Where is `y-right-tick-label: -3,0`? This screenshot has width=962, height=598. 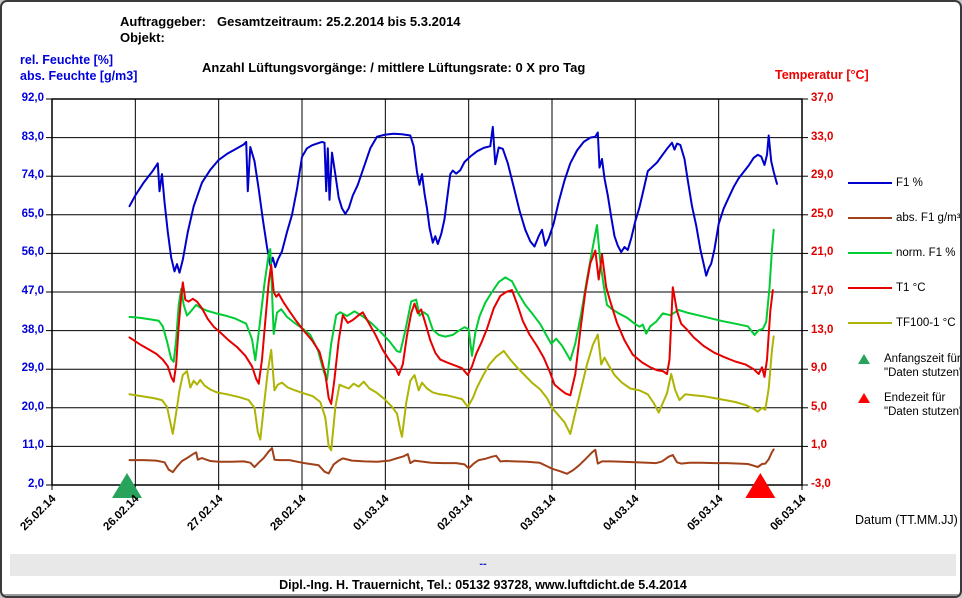 y-right-tick-label: -3,0 is located at coordinates (821, 484).